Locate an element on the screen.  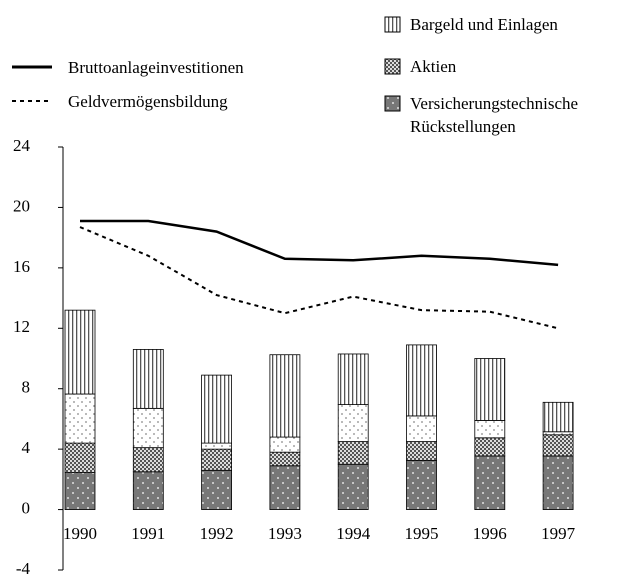
y-tick-label: 4 is located at coordinates (26, 447).